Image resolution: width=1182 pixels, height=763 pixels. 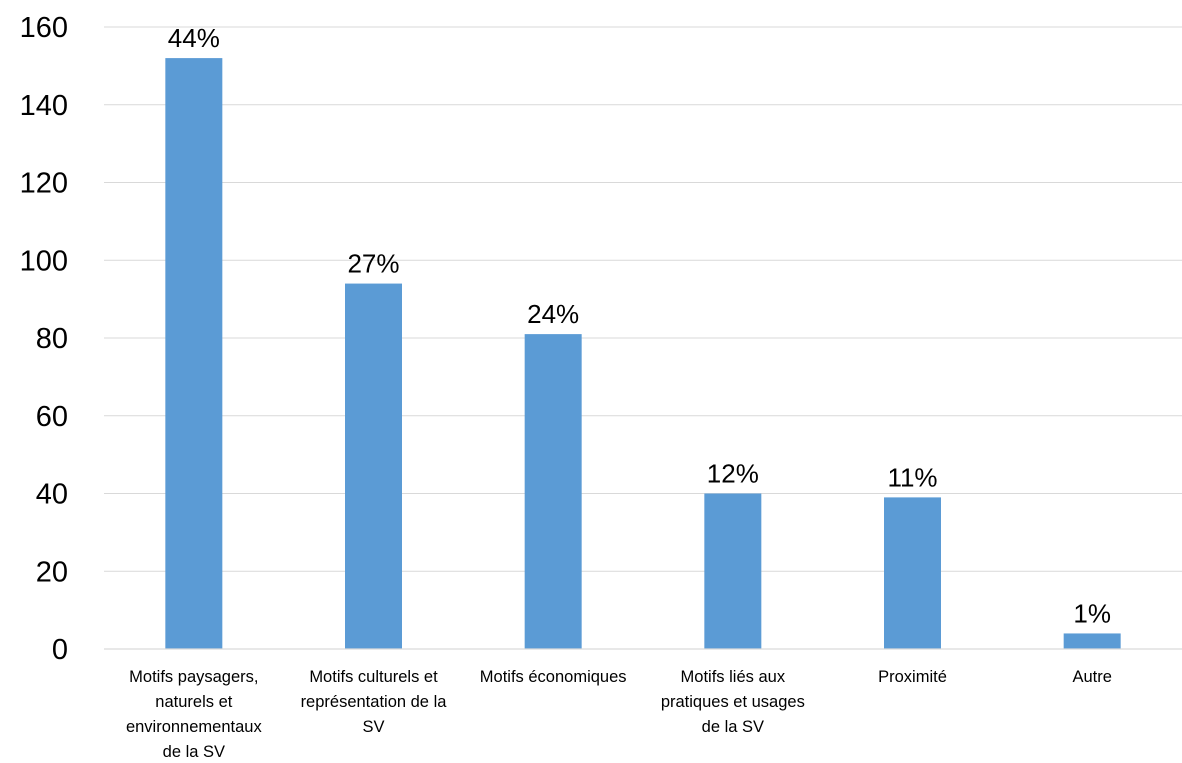 I want to click on category-label: Motifs économiques, so click(x=553, y=677).